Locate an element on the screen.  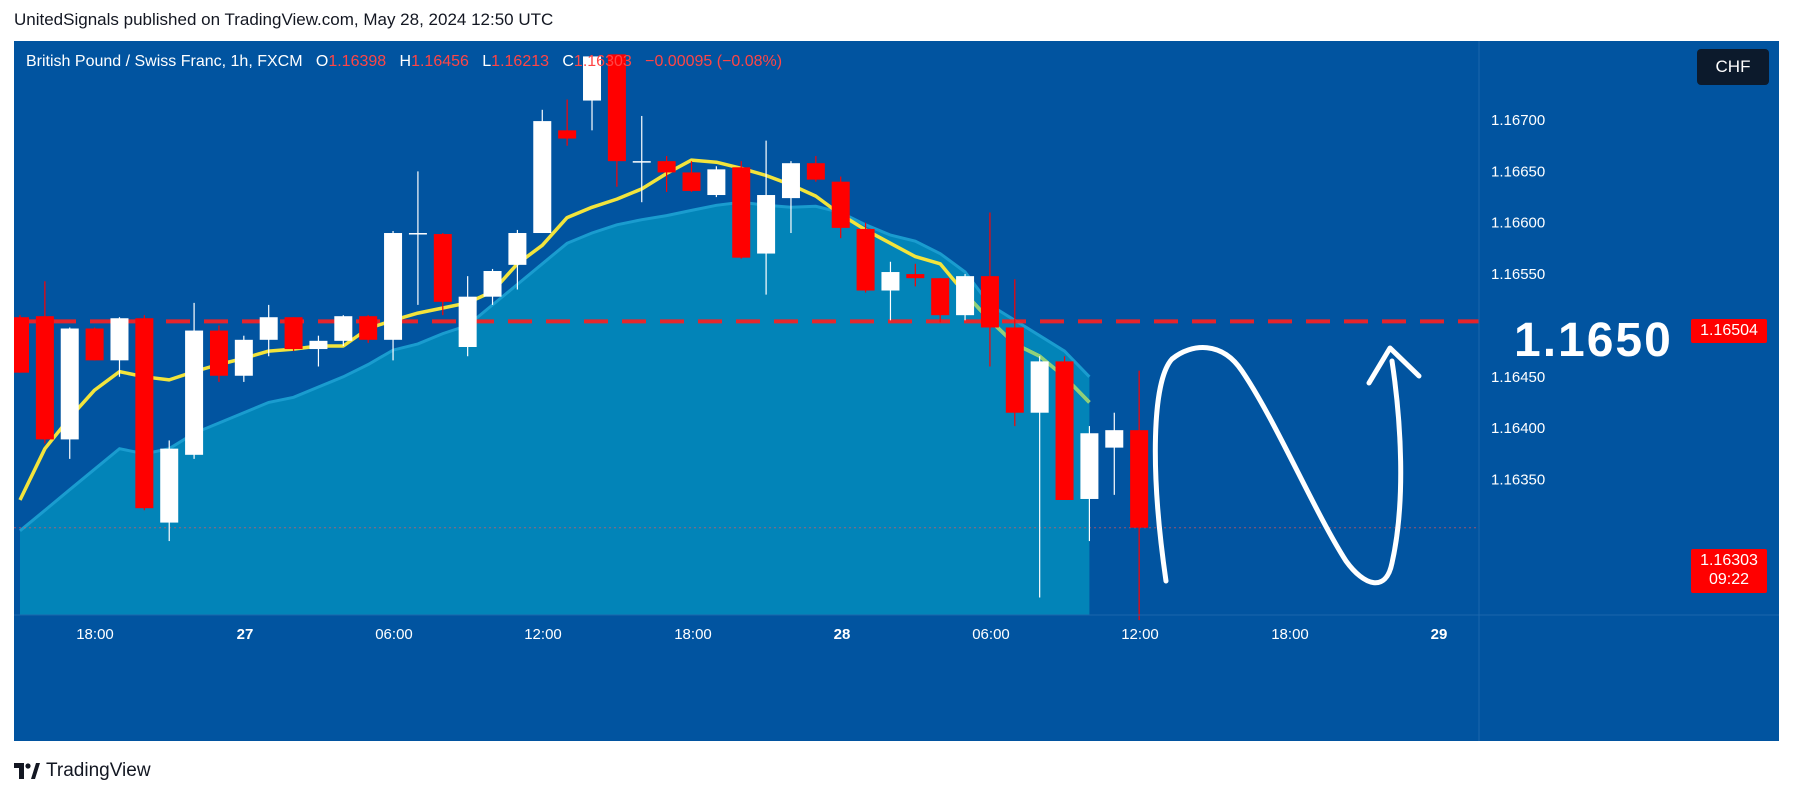
close-value: 1.16303 is located at coordinates (602, 61).